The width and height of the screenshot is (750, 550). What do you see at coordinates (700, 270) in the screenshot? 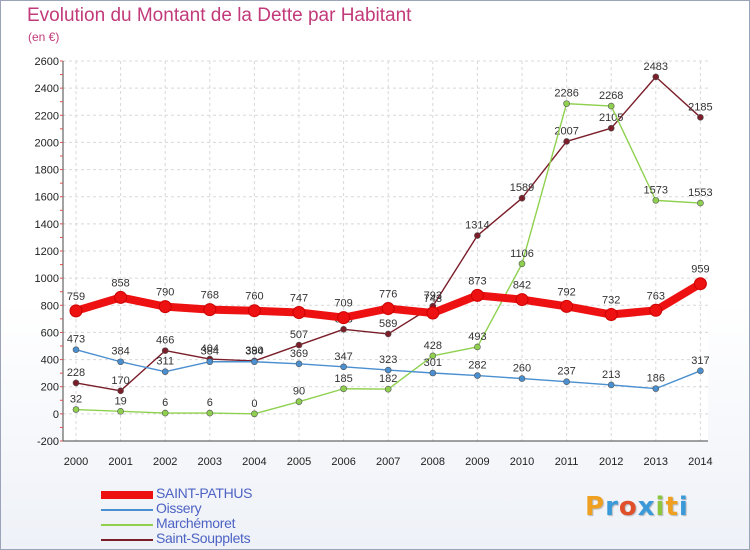
I see `data-label: 959` at bounding box center [700, 270].